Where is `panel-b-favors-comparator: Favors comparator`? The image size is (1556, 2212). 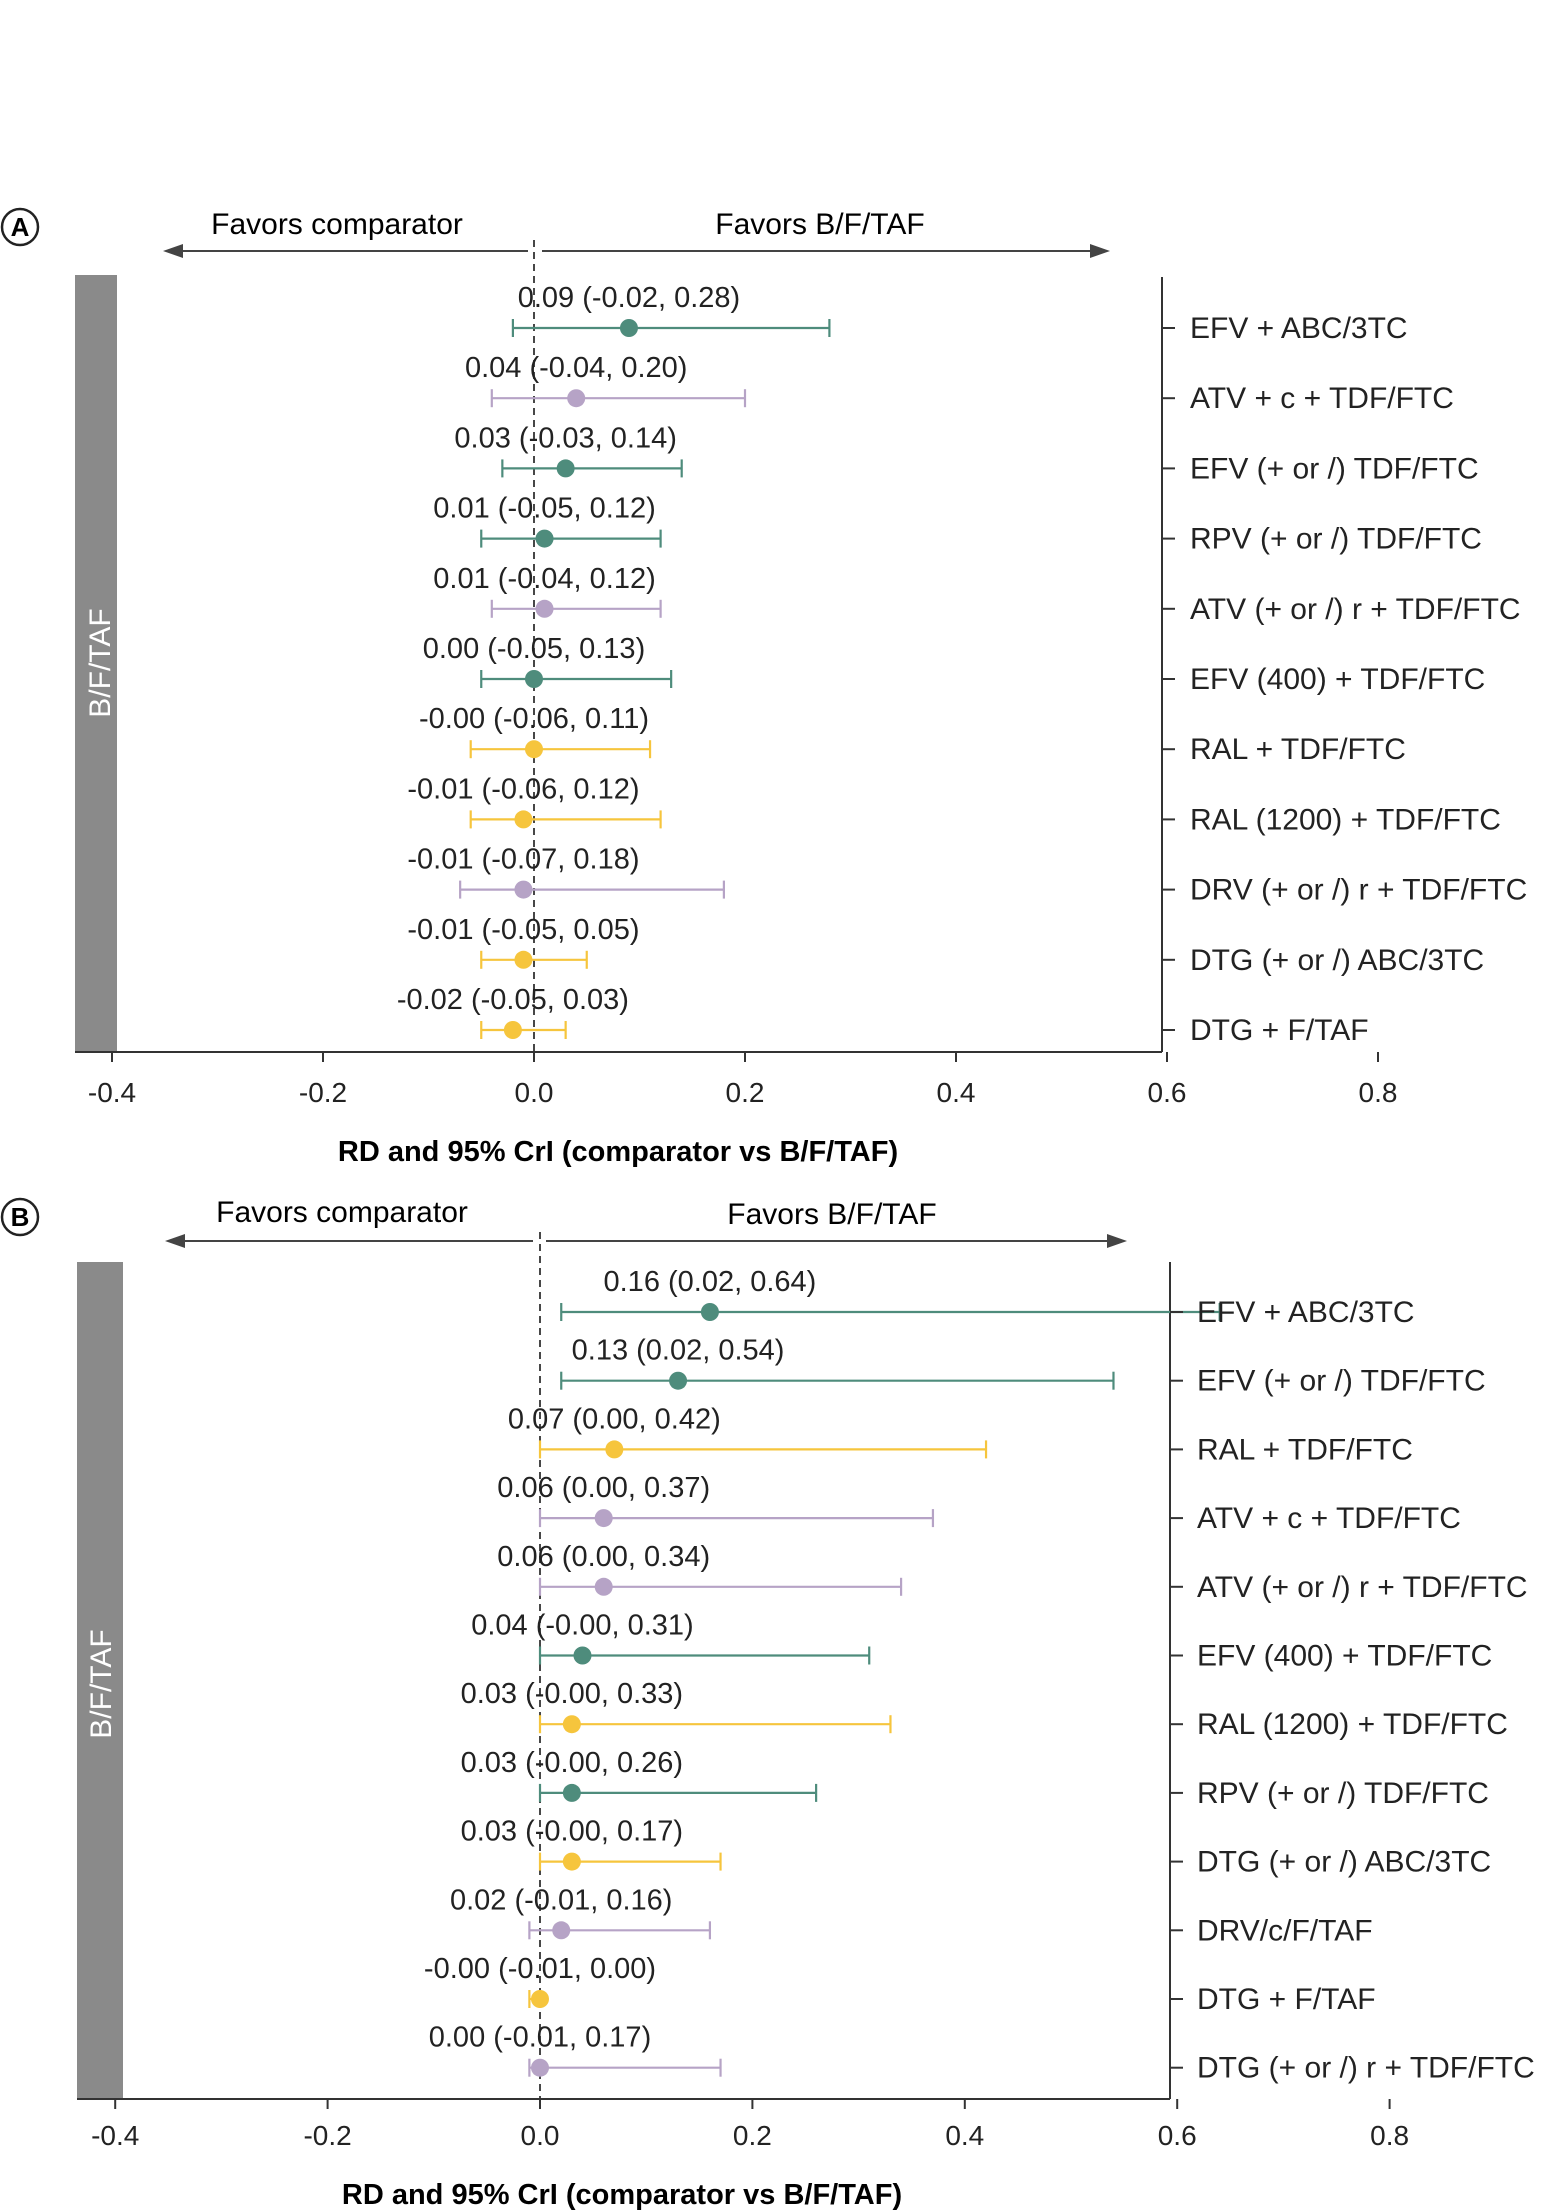
panel-b-favors-comparator: Favors comparator is located at coordinates (342, 1212).